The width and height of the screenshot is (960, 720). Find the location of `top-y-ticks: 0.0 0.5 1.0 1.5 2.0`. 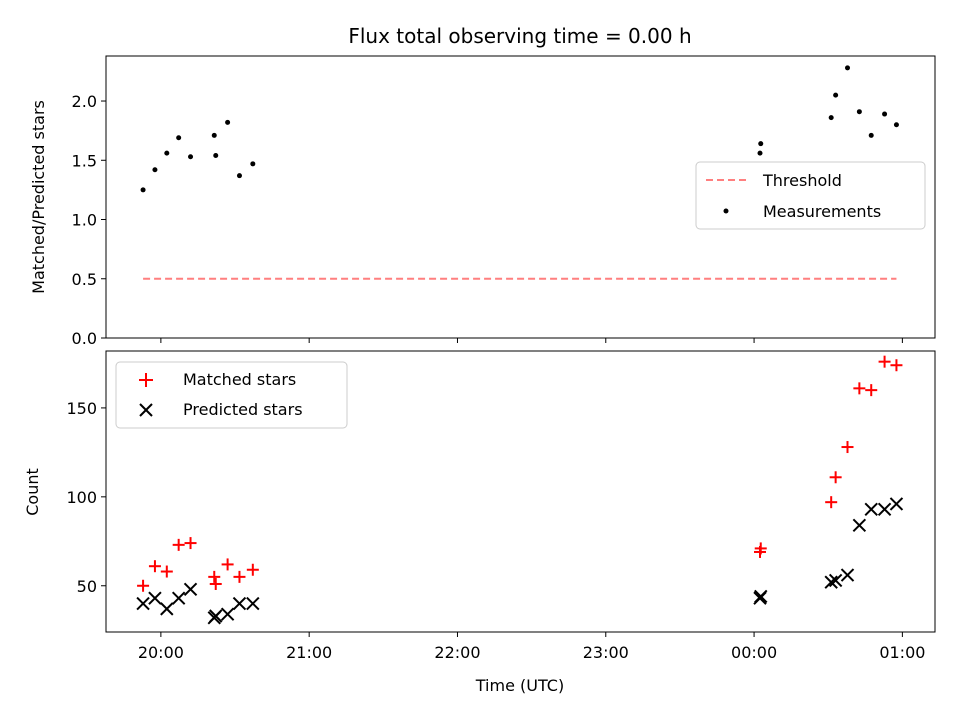

top-y-ticks: 0.0 0.5 1.0 1.5 2.0 is located at coordinates (89, 220).